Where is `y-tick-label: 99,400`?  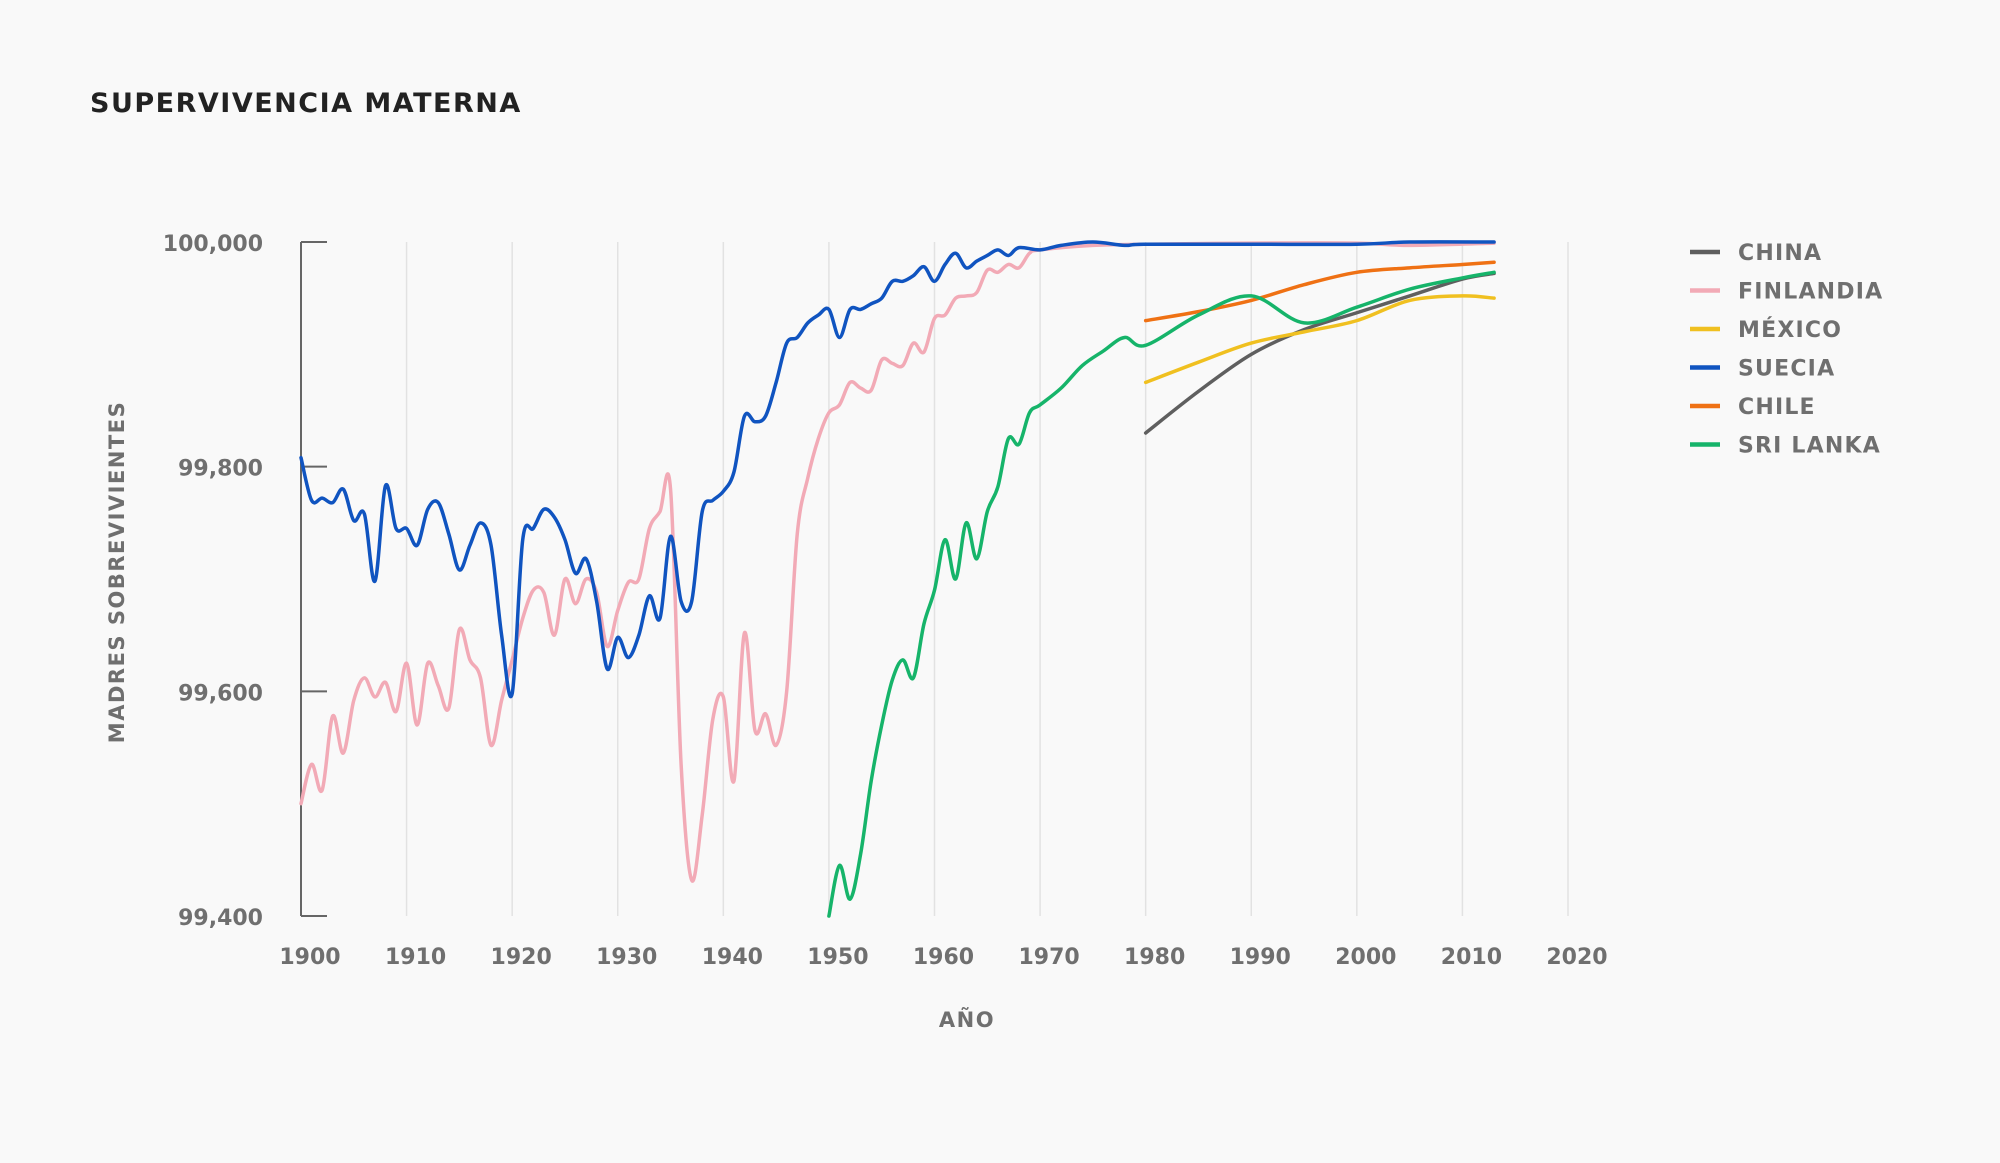
y-tick-label: 99,400 is located at coordinates (220, 918).